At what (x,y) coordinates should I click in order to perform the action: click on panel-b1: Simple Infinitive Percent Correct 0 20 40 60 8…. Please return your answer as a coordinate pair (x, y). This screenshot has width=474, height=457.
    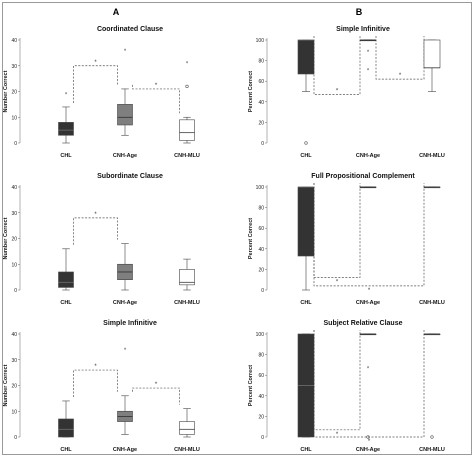
    Looking at the image, I should click on (346, 92).